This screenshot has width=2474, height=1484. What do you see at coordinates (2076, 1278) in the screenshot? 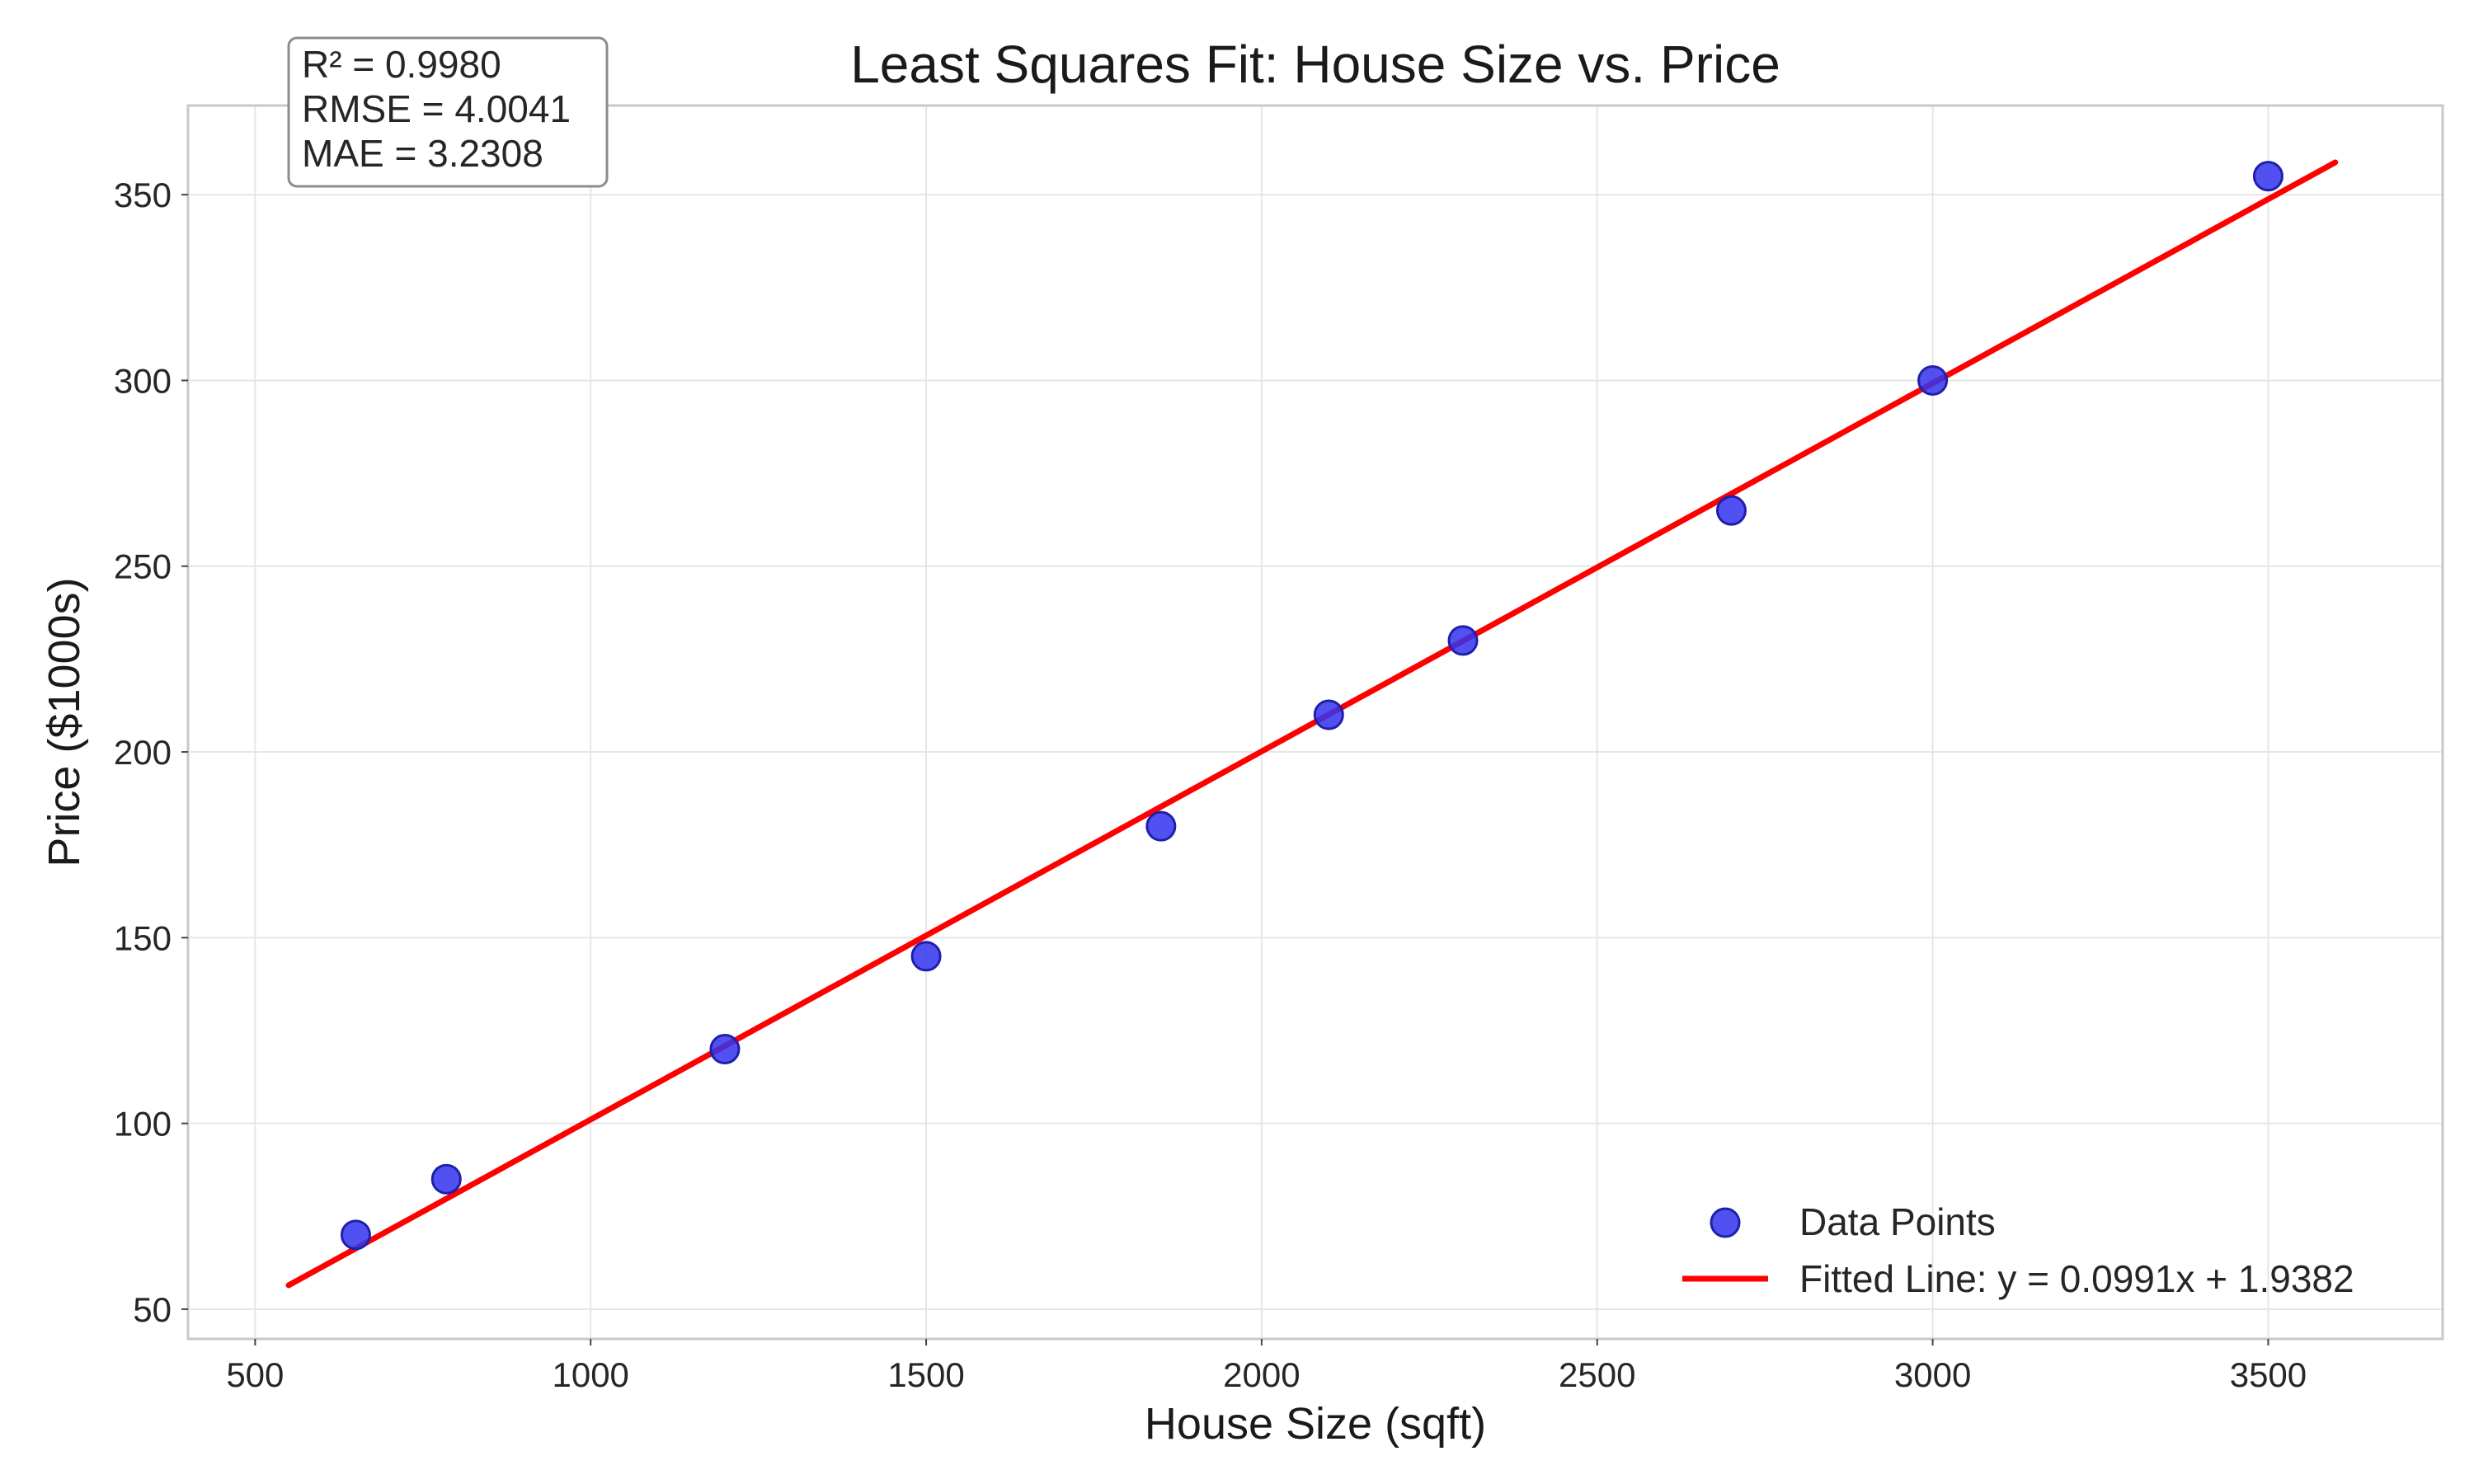
I see `legend-label-fitted-line: Fitted Line: y = 0.0991x + 1.9382` at bounding box center [2076, 1278].